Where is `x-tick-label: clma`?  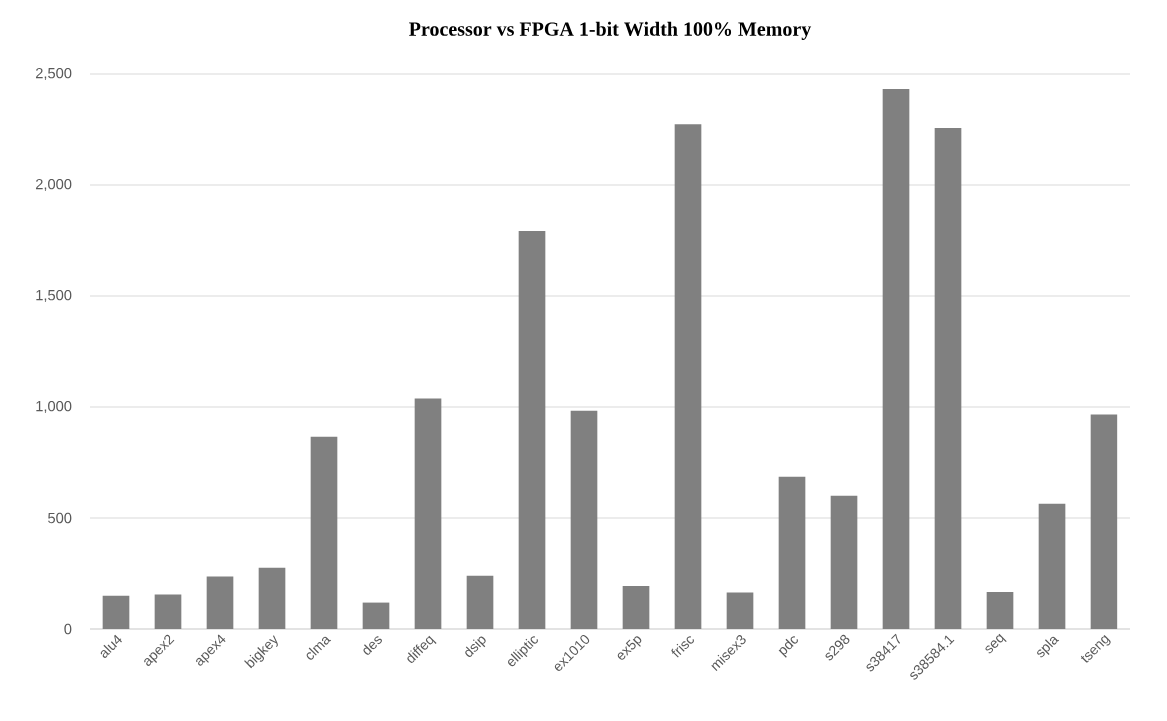
x-tick-label: clma is located at coordinates (319, 648).